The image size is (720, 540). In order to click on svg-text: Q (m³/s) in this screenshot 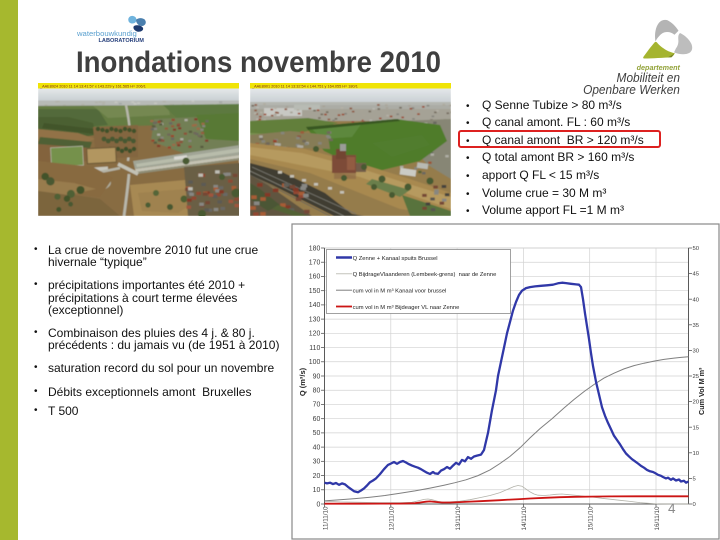, I will do `click(302, 381)`.